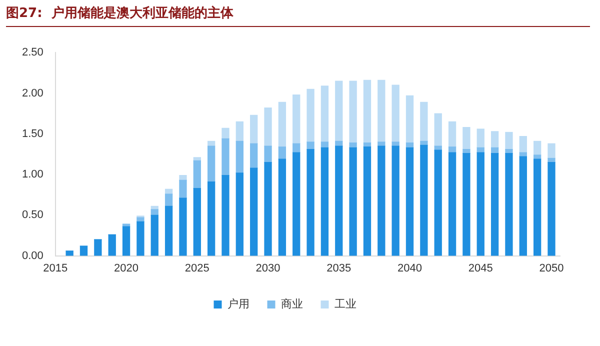 This screenshot has height=346, width=600. What do you see at coordinates (33, 93) in the screenshot?
I see `y-tick-label: 2.00` at bounding box center [33, 93].